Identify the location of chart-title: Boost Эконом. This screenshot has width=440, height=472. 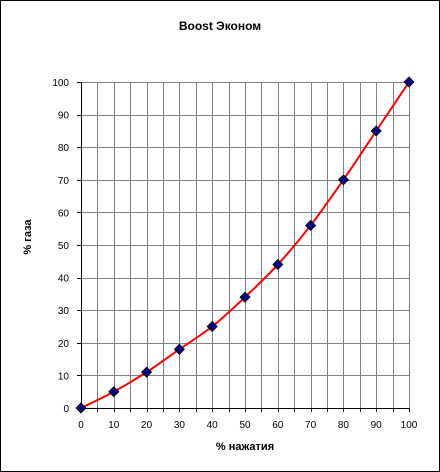
(220, 26).